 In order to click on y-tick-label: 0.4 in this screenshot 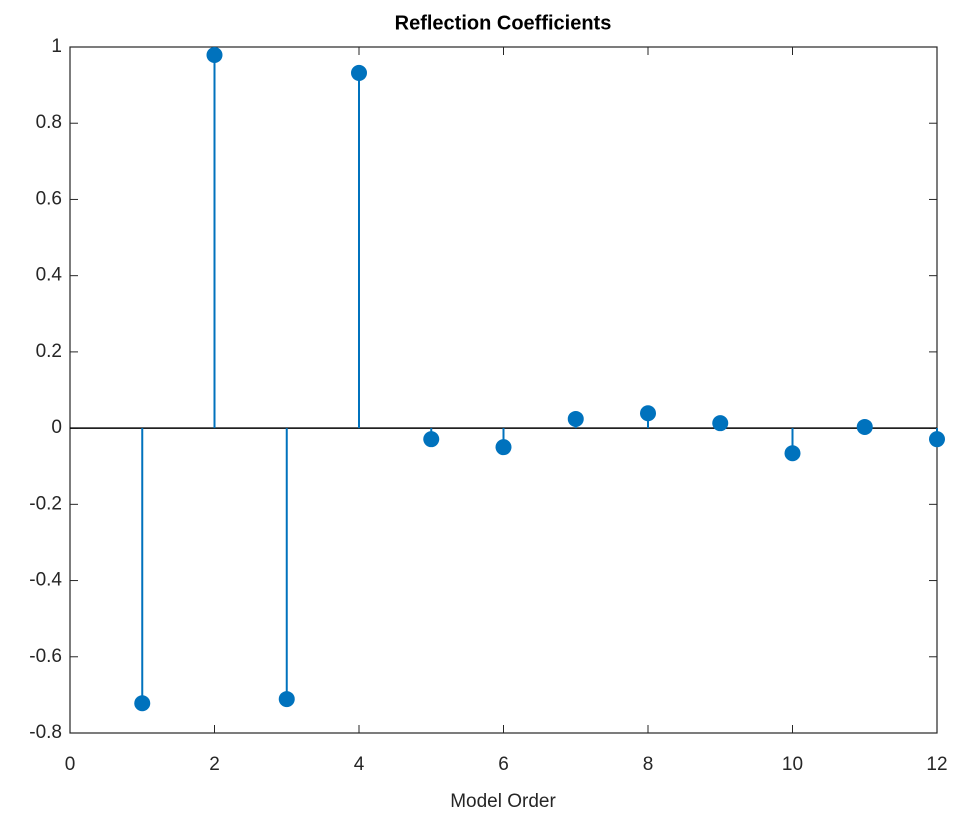, I will do `click(49, 275)`.